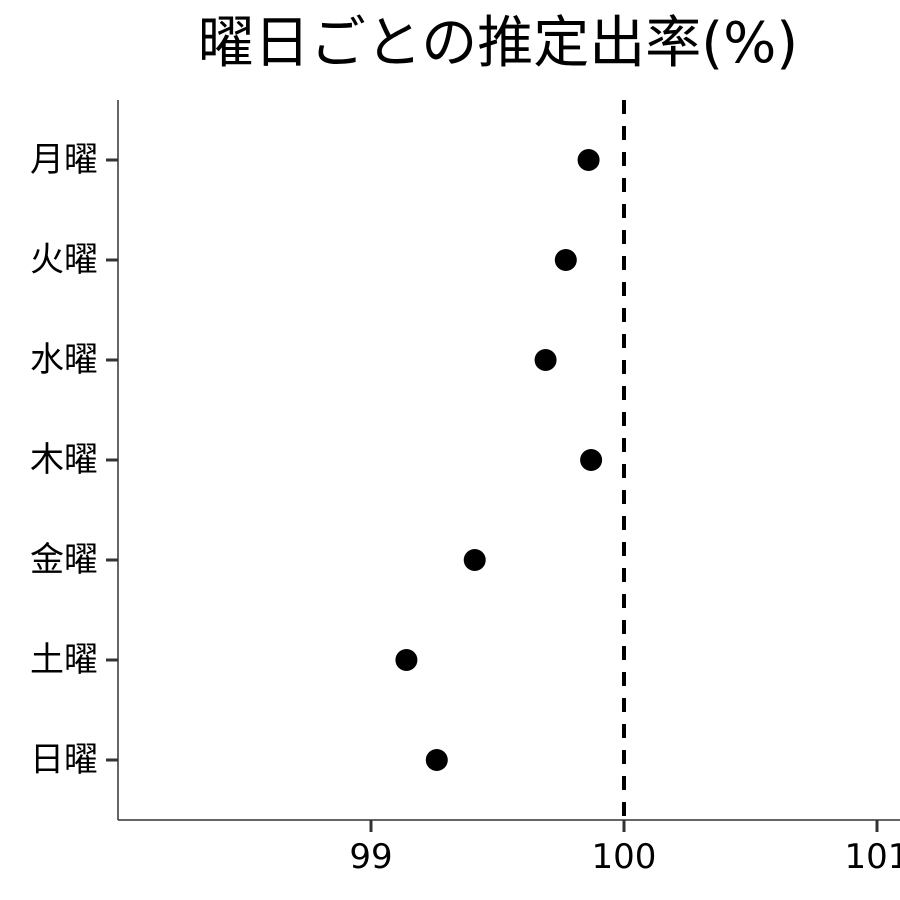  I want to click on x-tick-label: 100, so click(624, 857).